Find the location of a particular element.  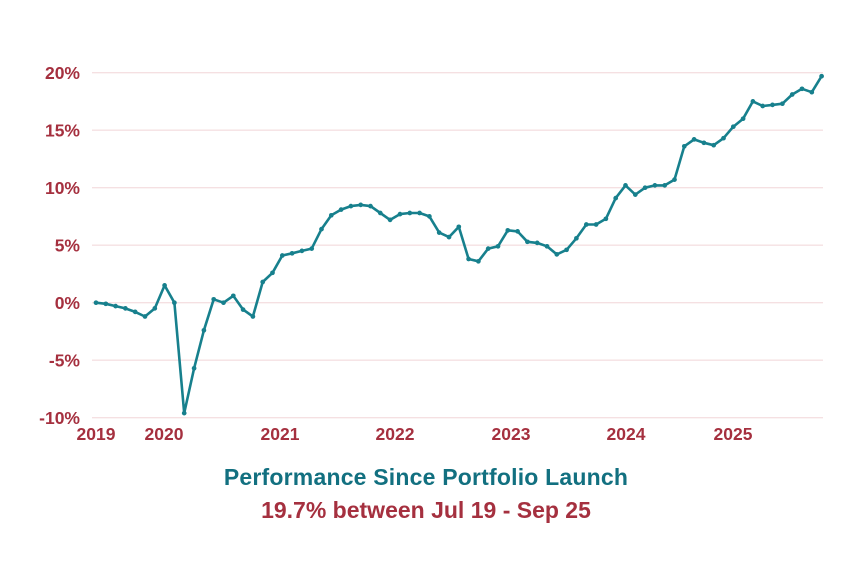

chart-title: Performance Since Portfolio Launch is located at coordinates (426, 477).